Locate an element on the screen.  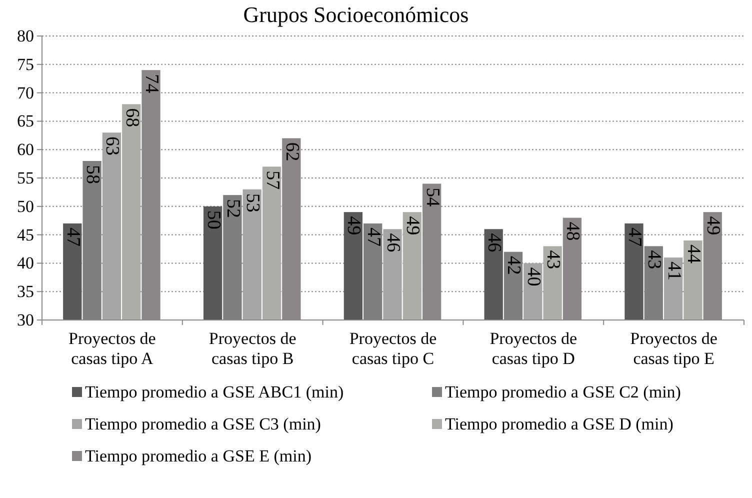
data-label: 44 is located at coordinates (693, 254).